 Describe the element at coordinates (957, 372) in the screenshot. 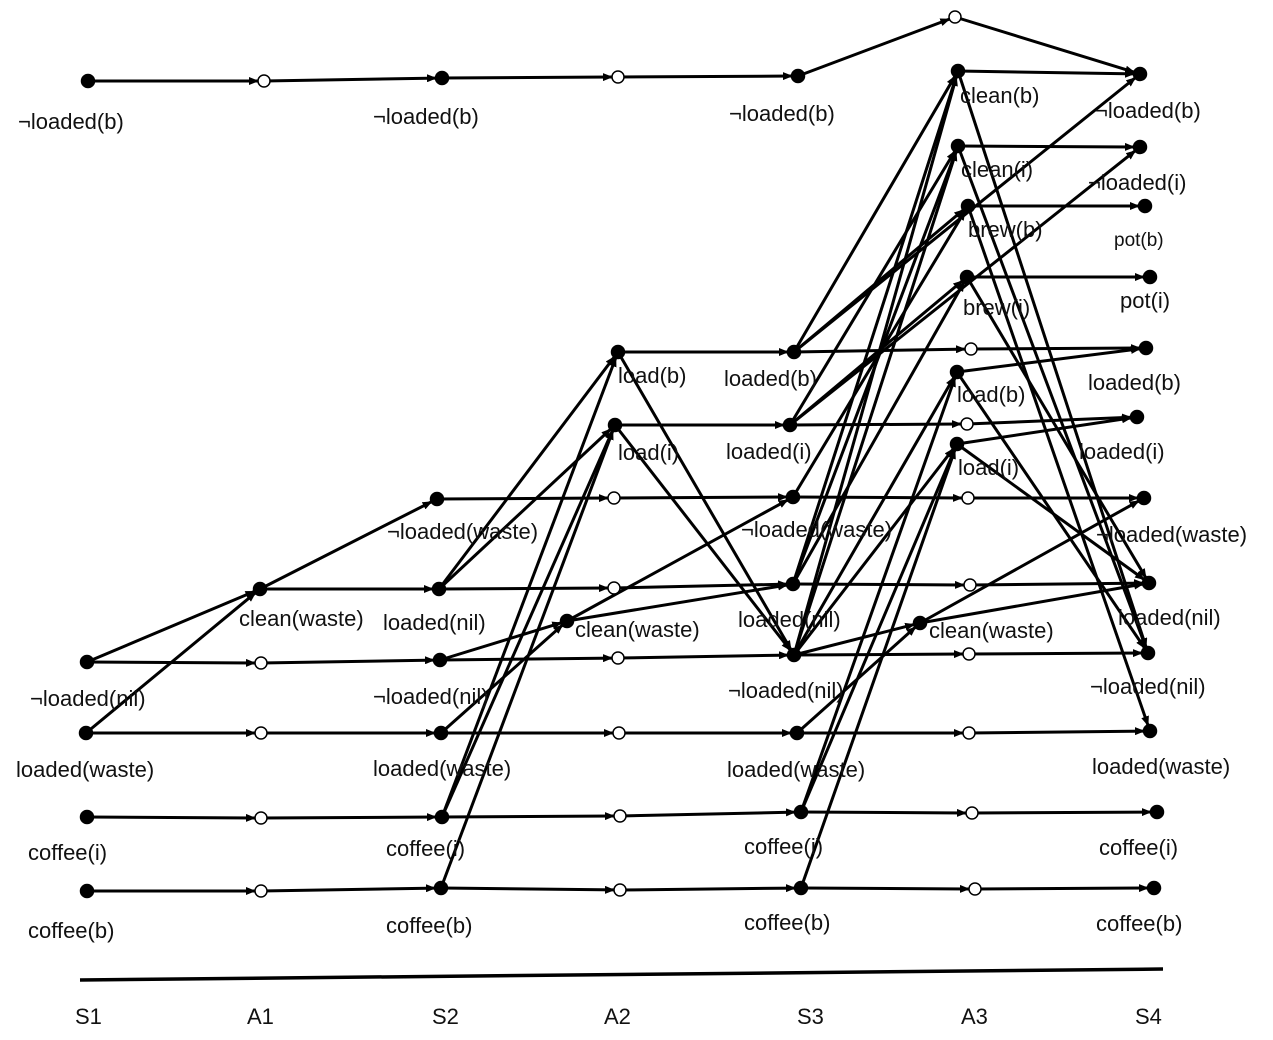

I see `node-a3-lb` at that location.